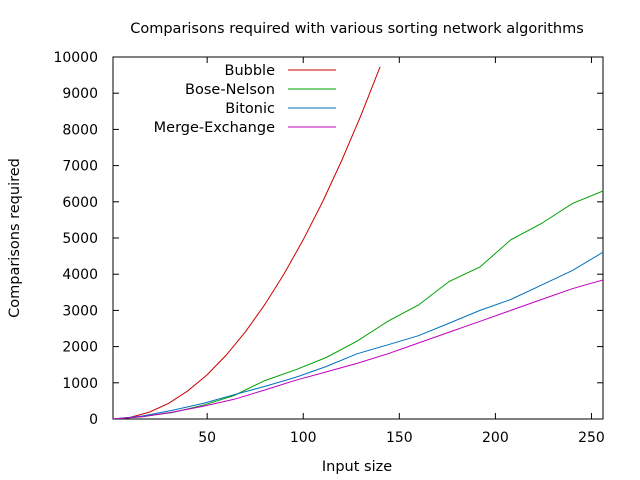 The height and width of the screenshot is (480, 640). I want to click on y-axis-label: Comparisons required, so click(15, 238).